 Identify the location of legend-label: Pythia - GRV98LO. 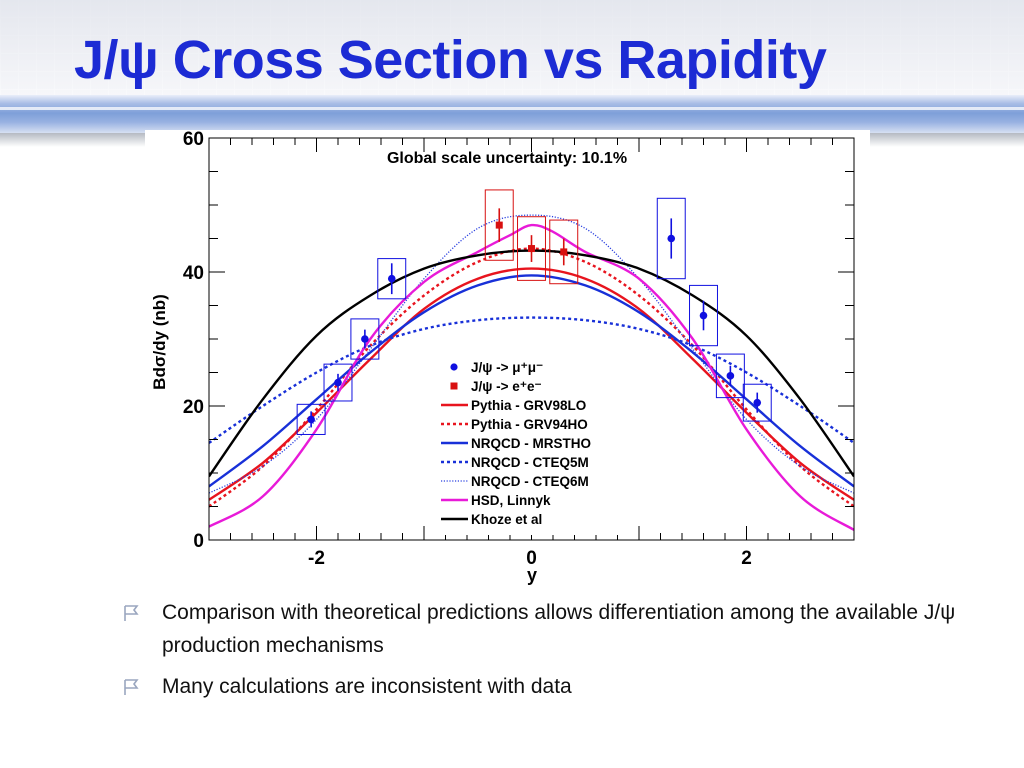
(528, 405).